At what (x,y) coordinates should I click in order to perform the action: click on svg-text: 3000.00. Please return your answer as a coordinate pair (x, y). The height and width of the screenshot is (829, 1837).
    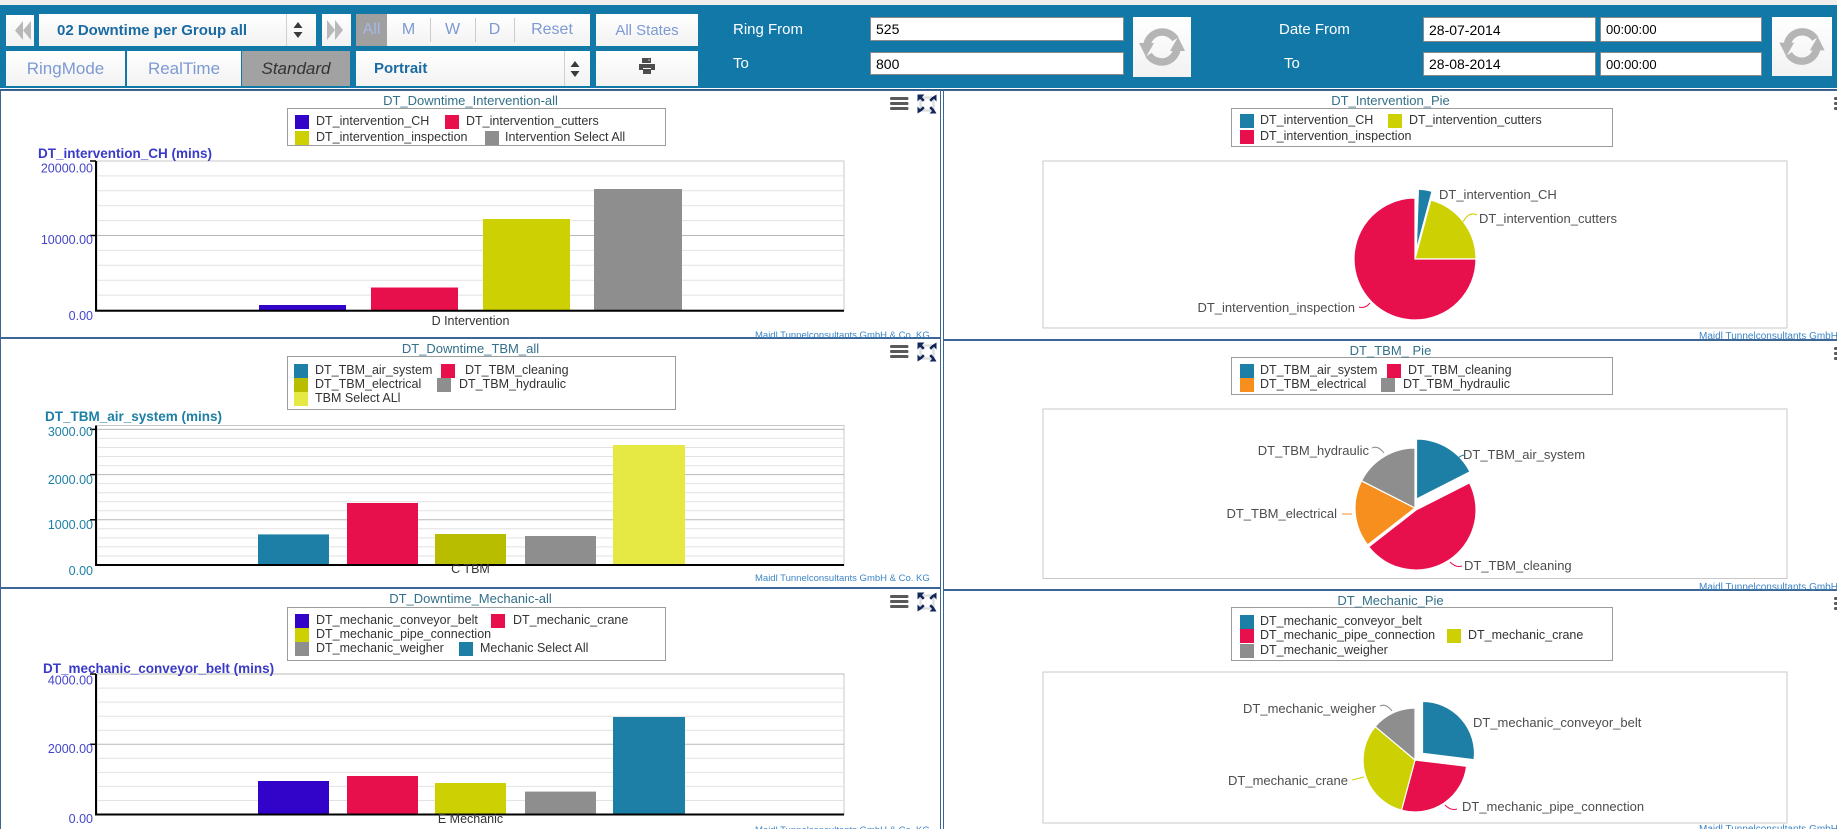
    Looking at the image, I should click on (70, 432).